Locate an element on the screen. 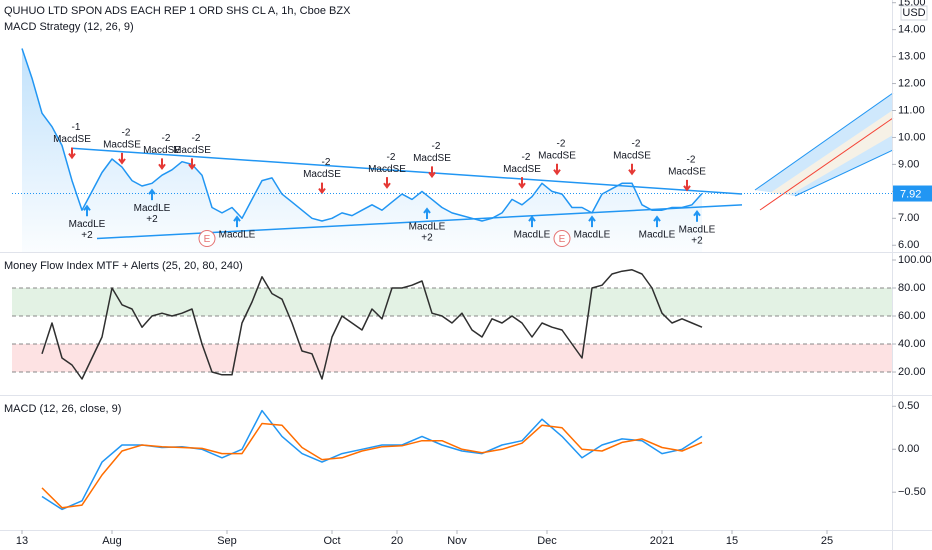 This screenshot has width=932, height=550. currency-box is located at coordinates (914, 13).